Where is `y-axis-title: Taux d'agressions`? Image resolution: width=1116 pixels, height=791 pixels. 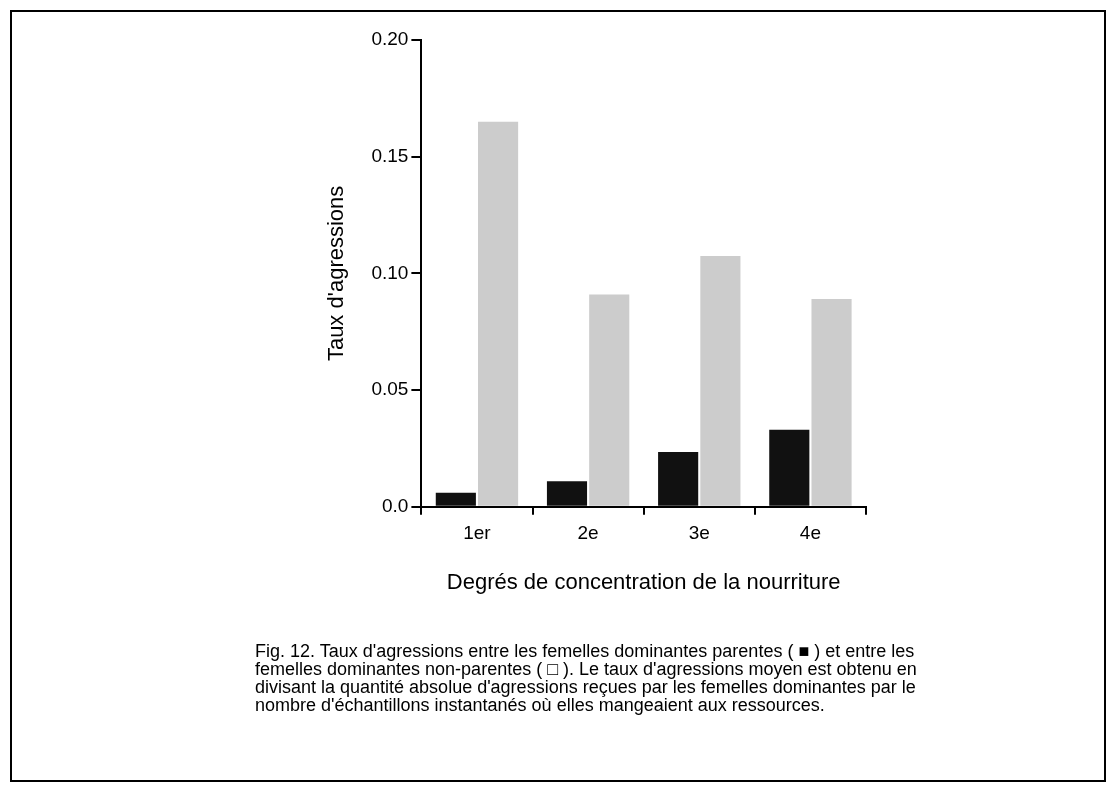 y-axis-title: Taux d'agressions is located at coordinates (336, 273).